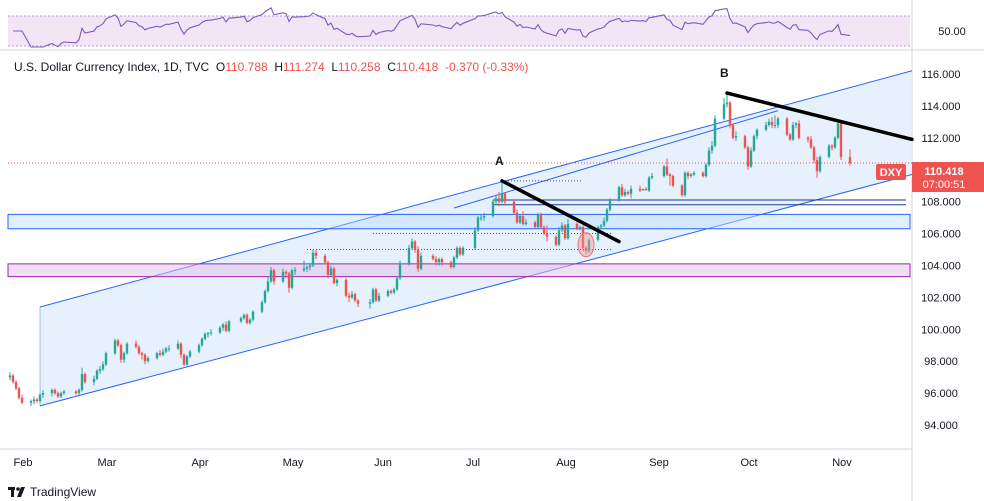 The image size is (984, 501). Describe the element at coordinates (941, 426) in the screenshot. I see `y-tick-label: 94.000` at that location.